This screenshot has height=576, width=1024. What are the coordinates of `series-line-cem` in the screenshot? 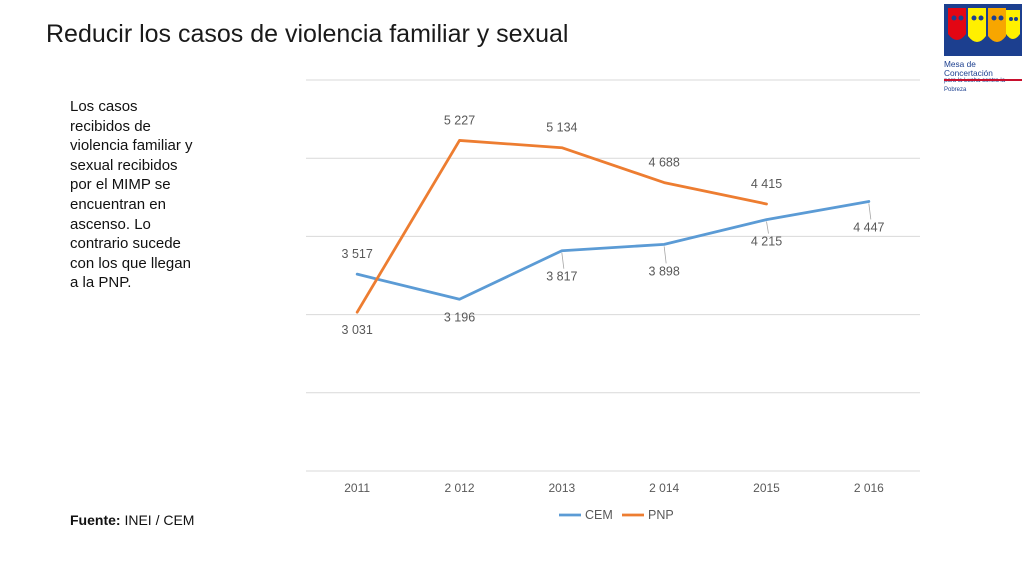 It's located at (613, 250).